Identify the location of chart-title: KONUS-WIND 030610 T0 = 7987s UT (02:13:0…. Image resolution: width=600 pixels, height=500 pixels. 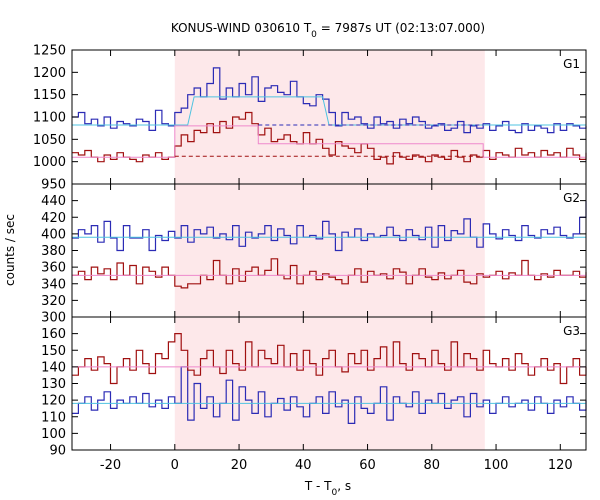
(328, 30).